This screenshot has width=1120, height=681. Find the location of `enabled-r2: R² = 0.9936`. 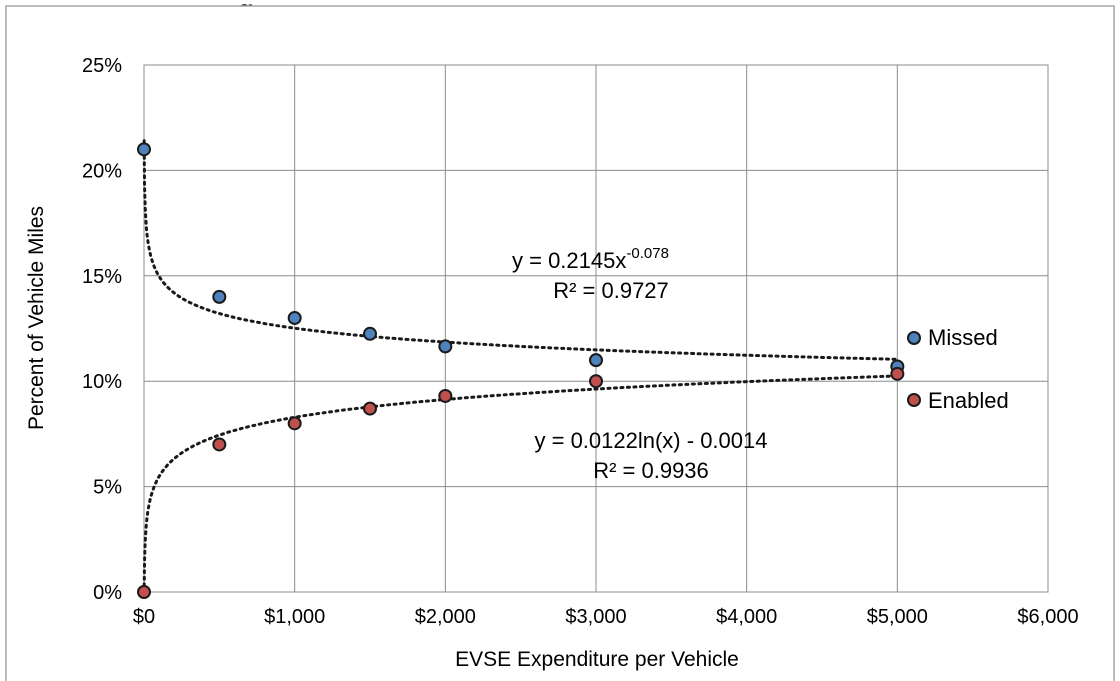

enabled-r2: R² = 0.9936 is located at coordinates (651, 470).